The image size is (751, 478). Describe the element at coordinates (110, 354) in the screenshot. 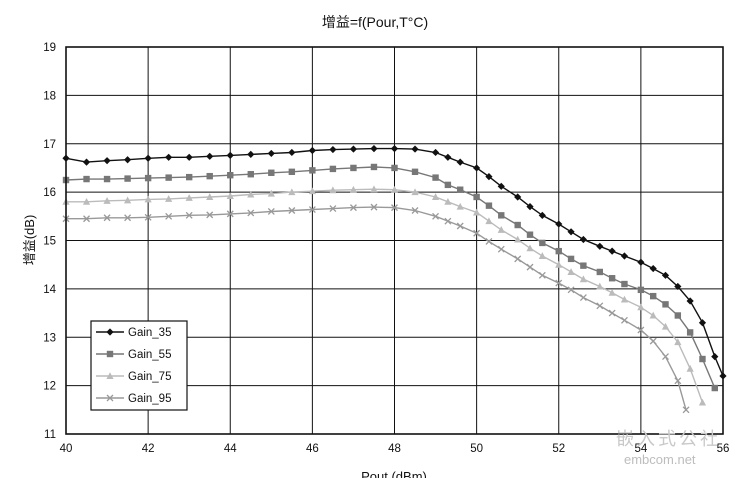

I see `legend-marker` at that location.